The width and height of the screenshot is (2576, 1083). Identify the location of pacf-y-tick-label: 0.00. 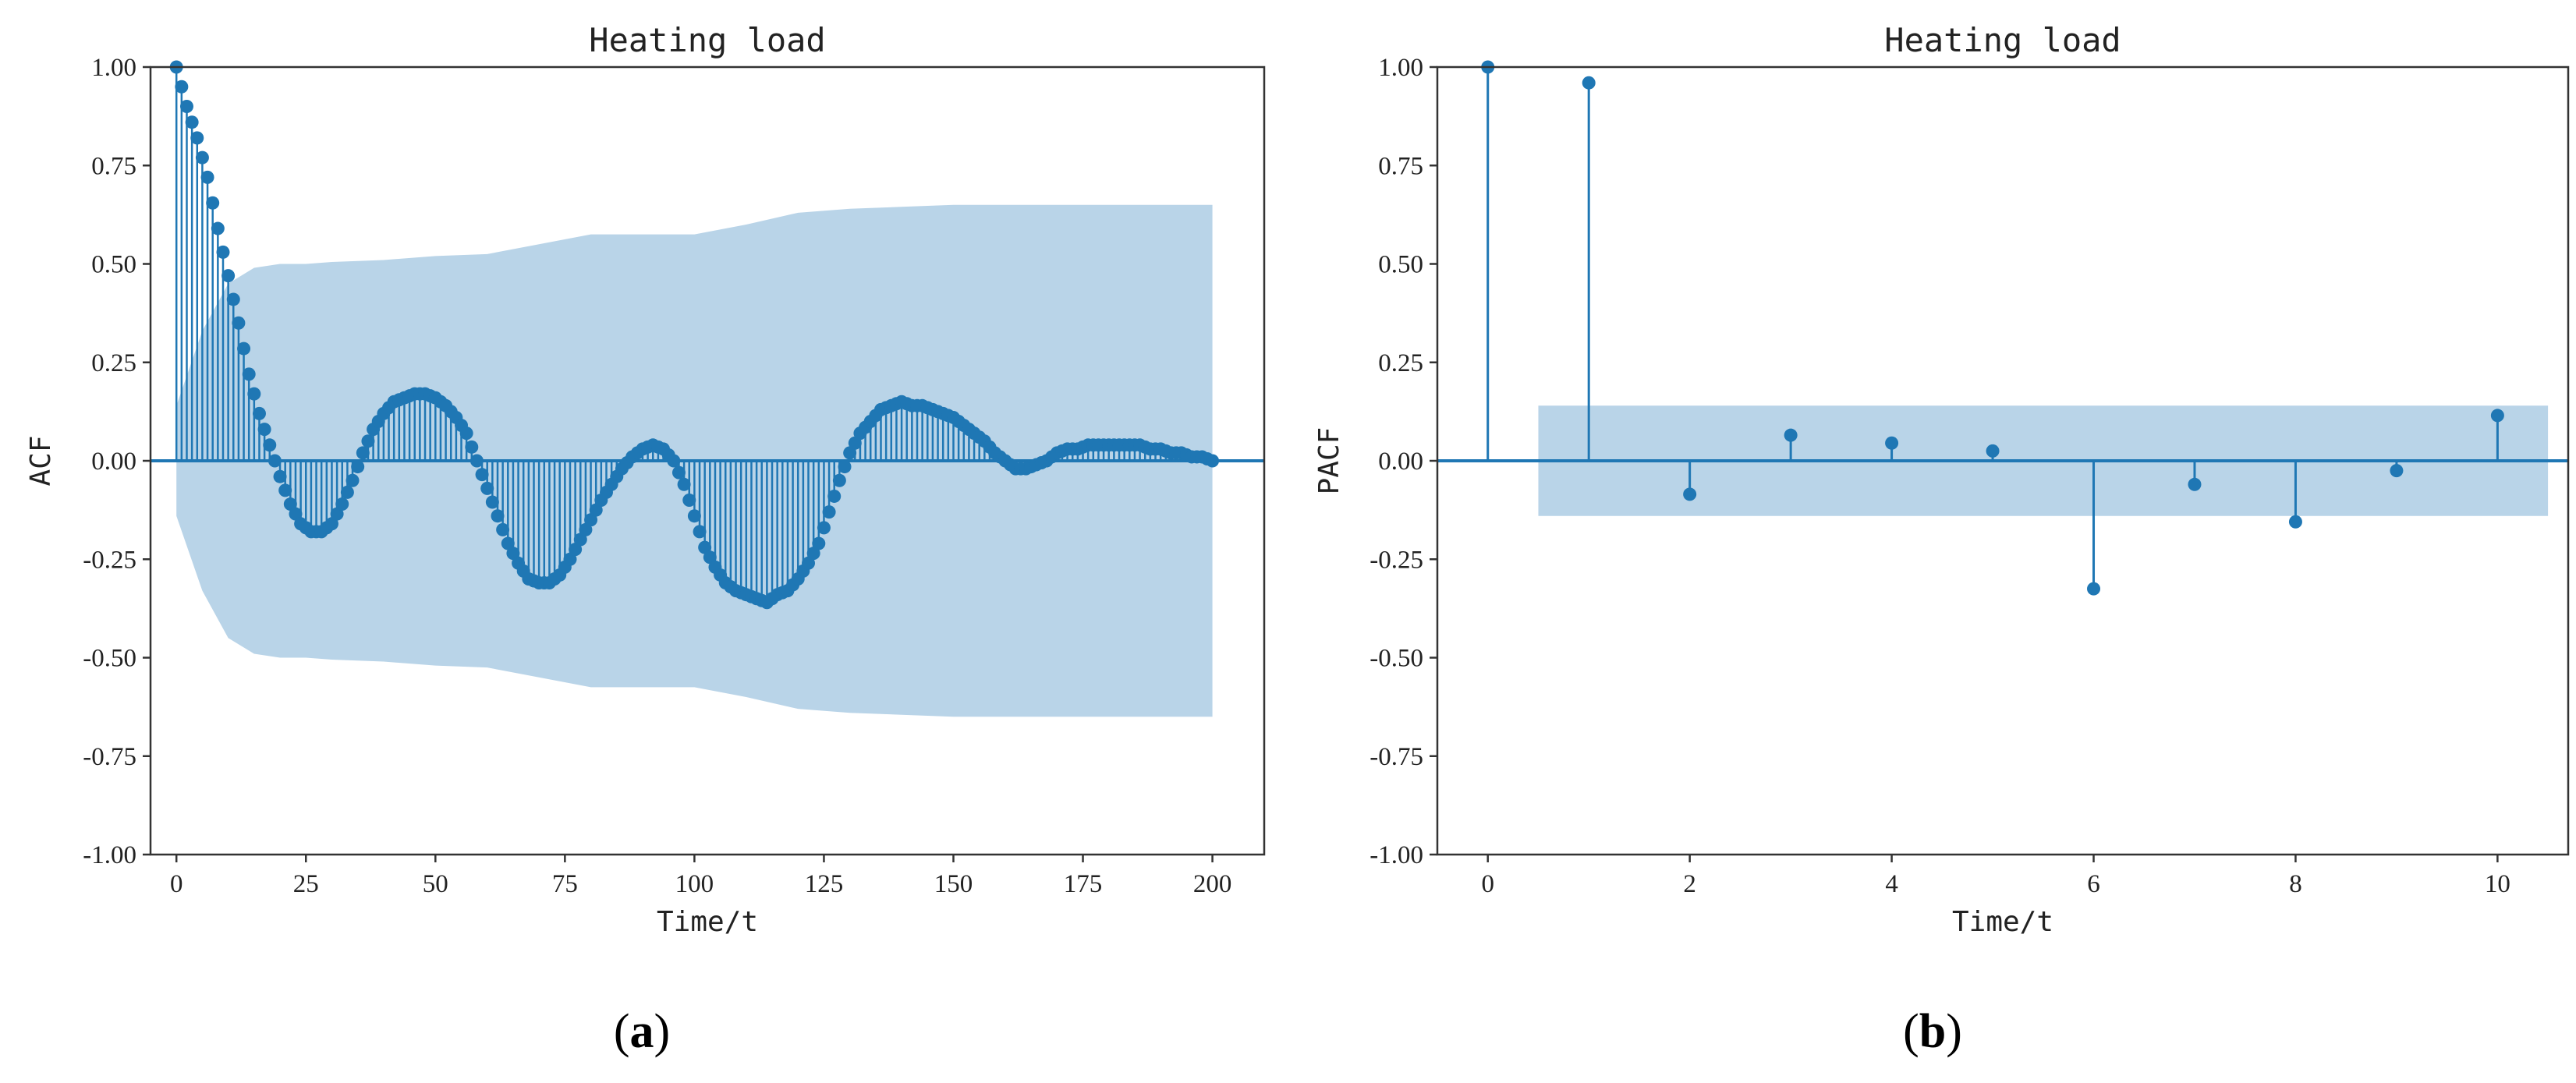
(1400, 462).